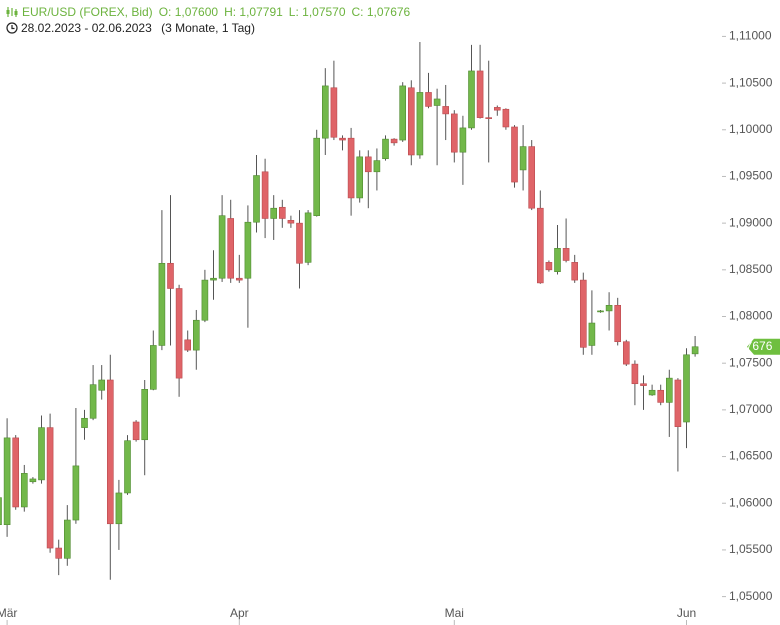  I want to click on instrument: EUR/USD (FOREX, Bid), so click(87, 12).